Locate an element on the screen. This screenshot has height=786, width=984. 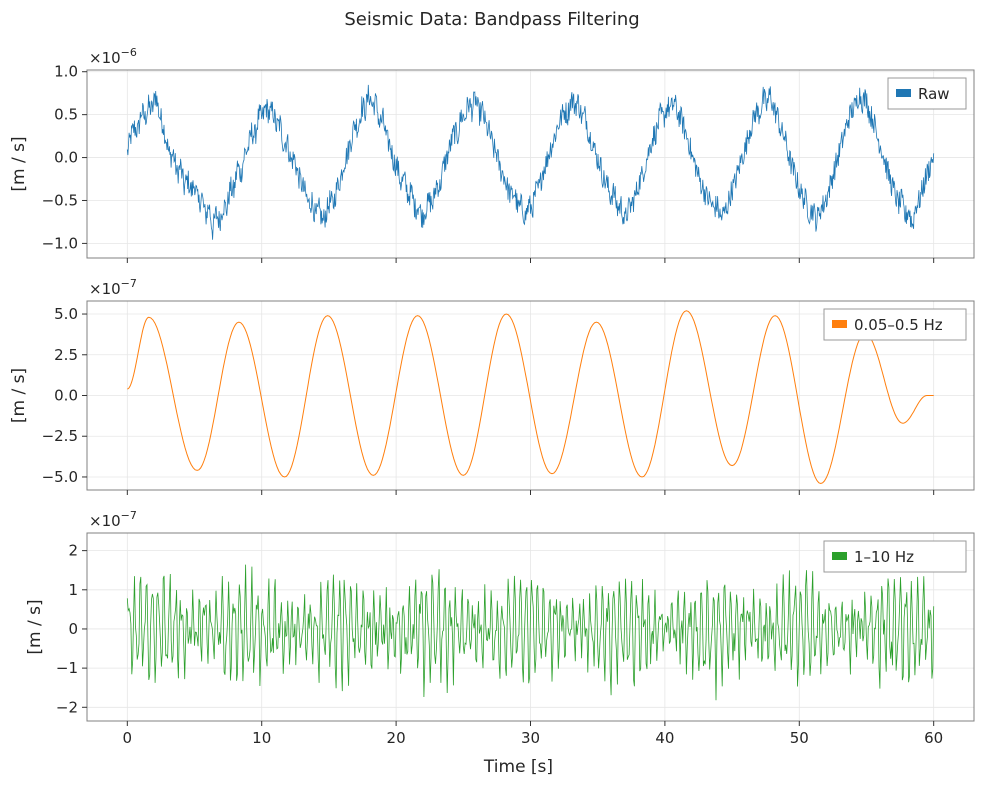
x-tick-label: 20 is located at coordinates (396, 738).